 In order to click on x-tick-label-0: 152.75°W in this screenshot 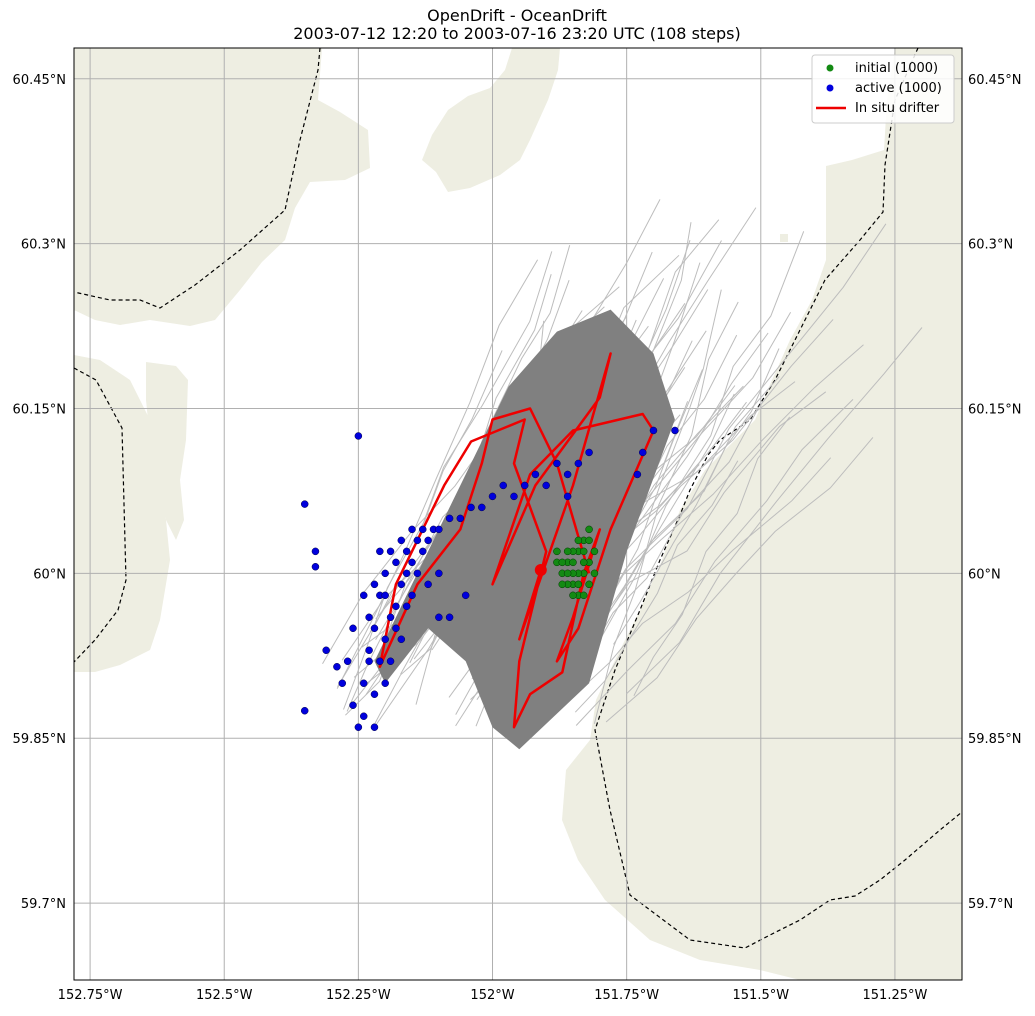, I will do `click(90, 995)`.